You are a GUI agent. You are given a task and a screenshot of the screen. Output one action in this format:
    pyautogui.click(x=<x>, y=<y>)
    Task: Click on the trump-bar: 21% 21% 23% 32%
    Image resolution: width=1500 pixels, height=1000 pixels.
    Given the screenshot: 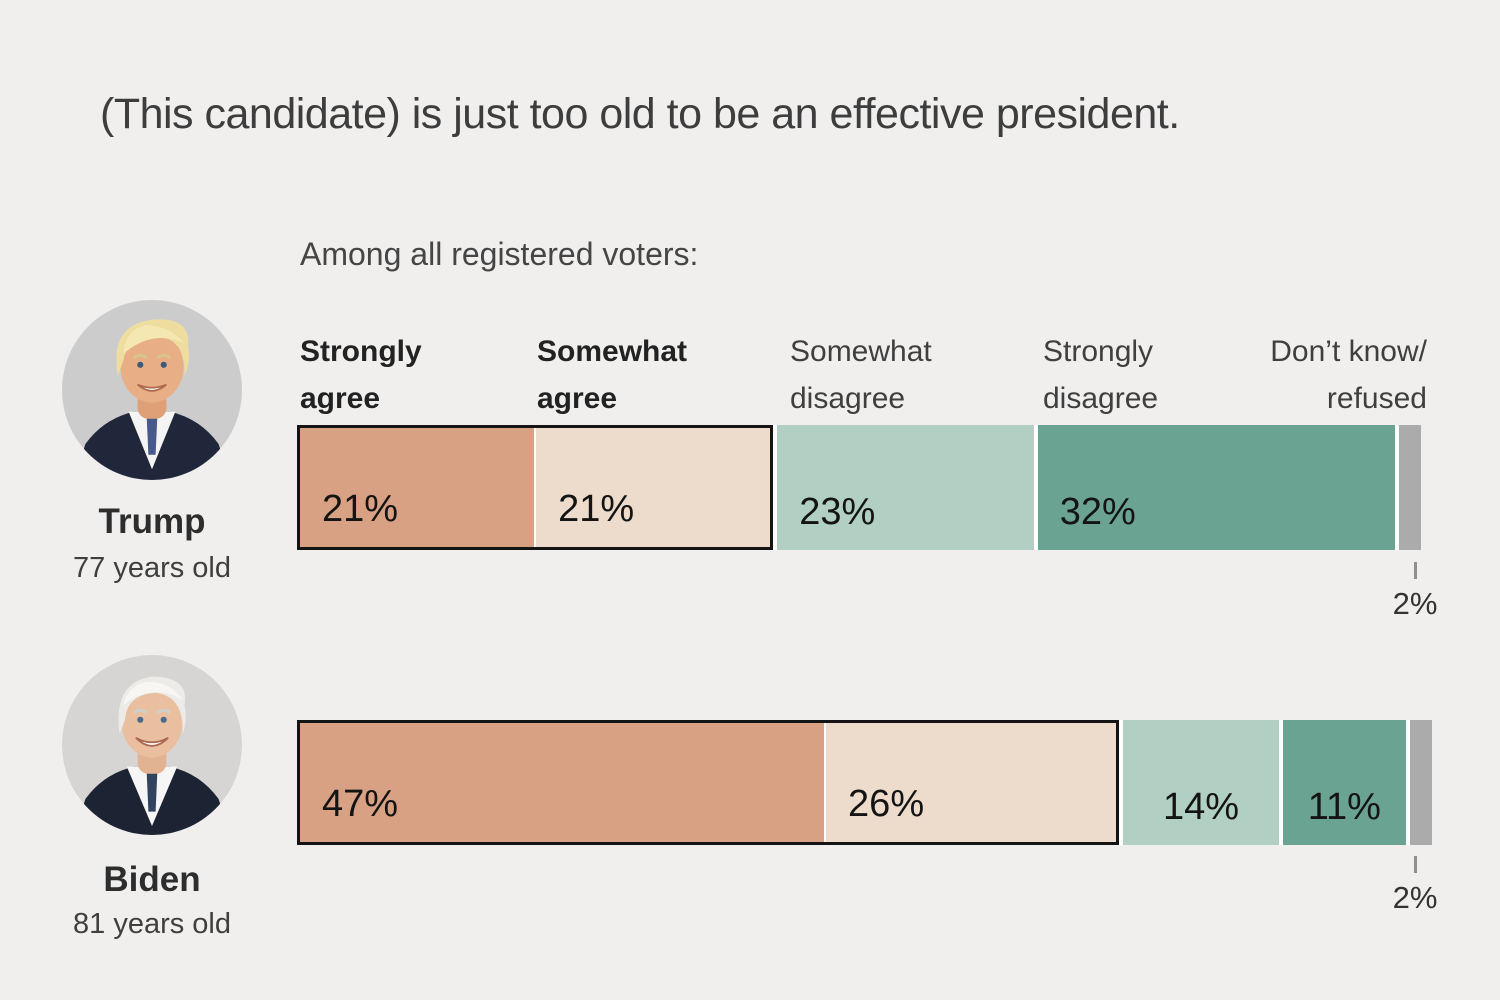 What is the action you would take?
    pyautogui.click(x=859, y=487)
    